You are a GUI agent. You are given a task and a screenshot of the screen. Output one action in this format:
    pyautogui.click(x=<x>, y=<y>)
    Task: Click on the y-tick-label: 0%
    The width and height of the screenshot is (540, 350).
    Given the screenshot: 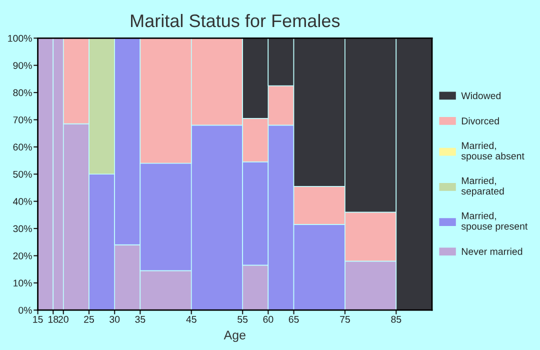 What is the action you would take?
    pyautogui.click(x=25, y=310)
    